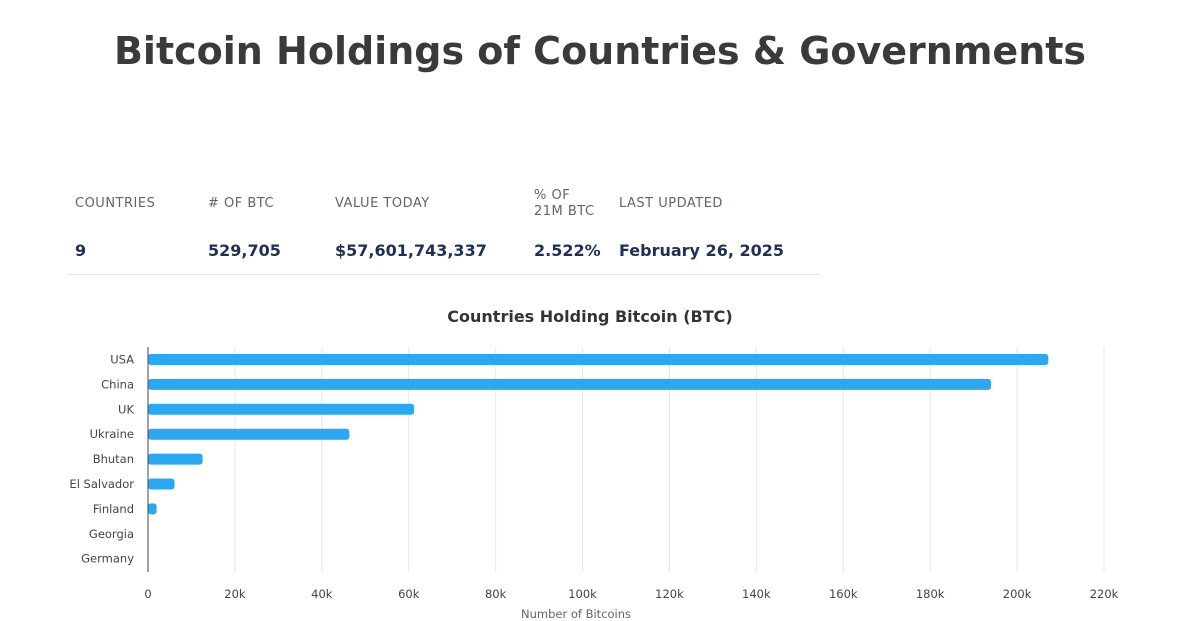 The height and width of the screenshot is (621, 1200). What do you see at coordinates (1104, 594) in the screenshot?
I see `x-tick-label: 220k` at bounding box center [1104, 594].